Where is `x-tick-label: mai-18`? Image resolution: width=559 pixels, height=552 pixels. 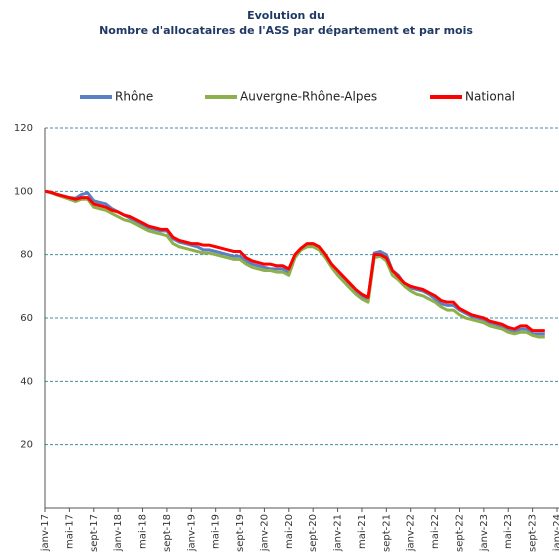
x-tick-label: mai-18 is located at coordinates (143, 531).